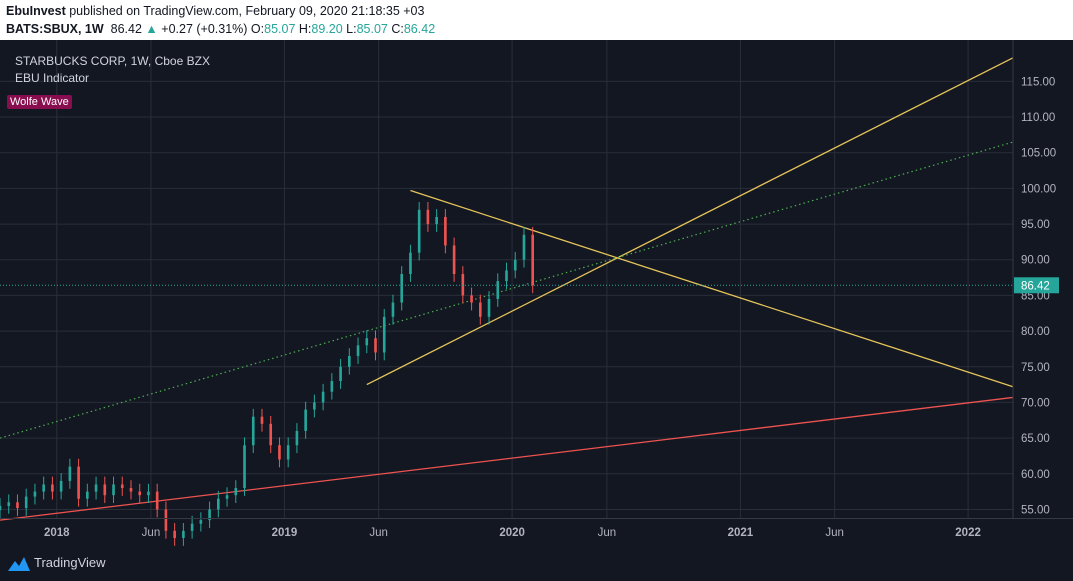  What do you see at coordinates (397, 29) in the screenshot?
I see `close-label: C:` at bounding box center [397, 29].